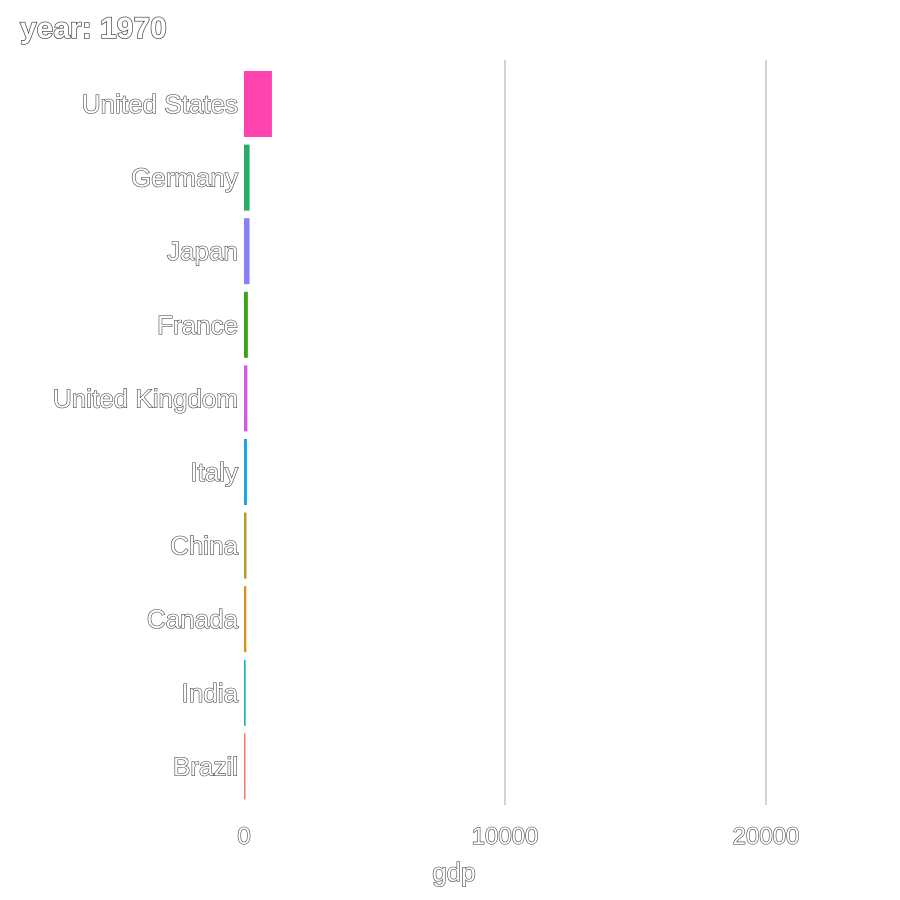  What do you see at coordinates (243, 836) in the screenshot?
I see `x-tick-label: 0` at bounding box center [243, 836].